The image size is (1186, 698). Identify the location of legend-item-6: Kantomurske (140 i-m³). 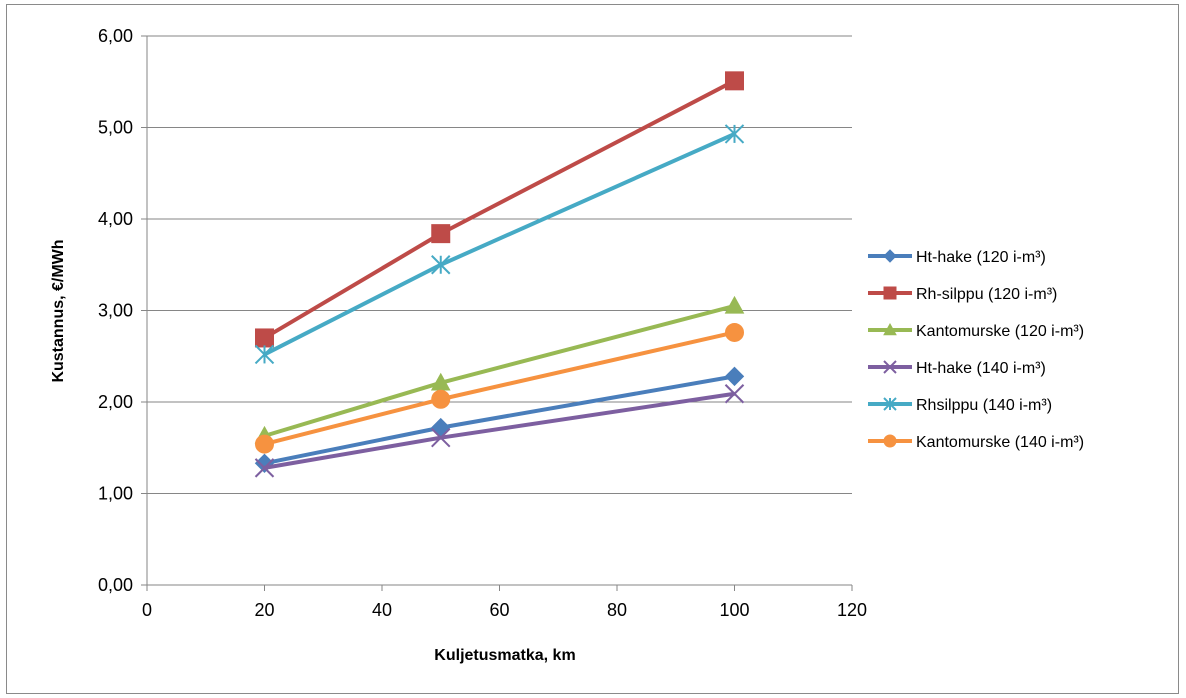
(976, 442).